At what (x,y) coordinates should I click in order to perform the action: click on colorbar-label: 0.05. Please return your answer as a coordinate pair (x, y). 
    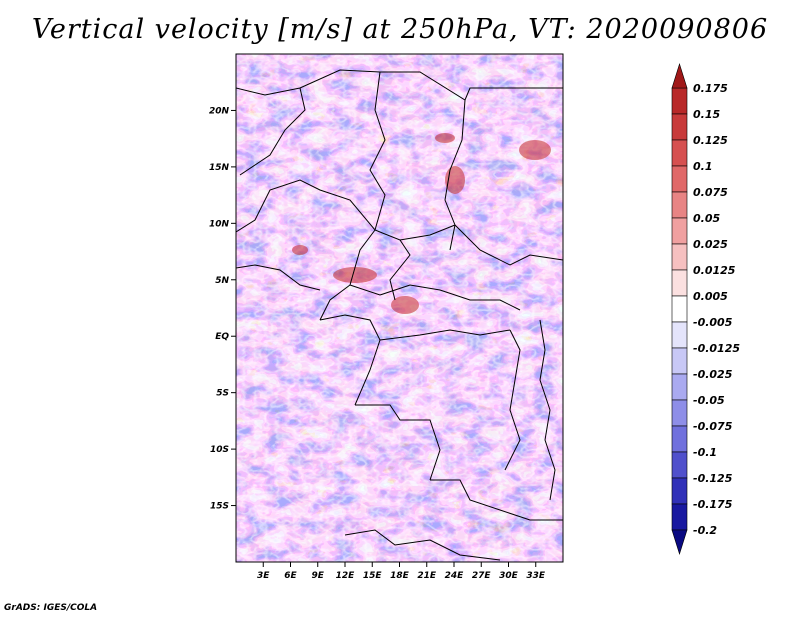
    Looking at the image, I should click on (706, 218).